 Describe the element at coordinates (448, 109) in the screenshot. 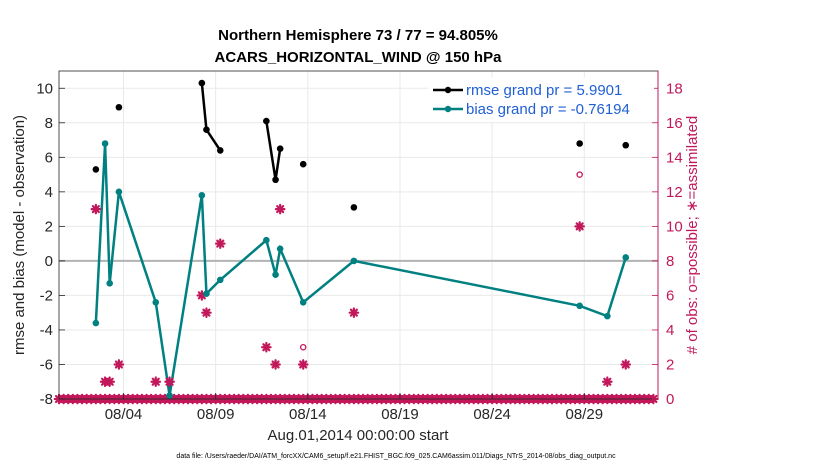

I see `legend-bias-marker` at that location.